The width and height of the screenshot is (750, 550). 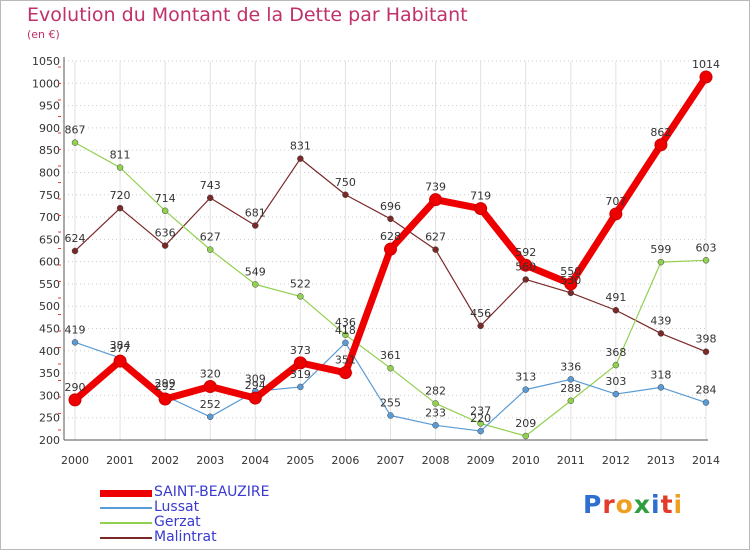 What do you see at coordinates (185, 537) in the screenshot?
I see `legend-label: Malintrat` at bounding box center [185, 537].